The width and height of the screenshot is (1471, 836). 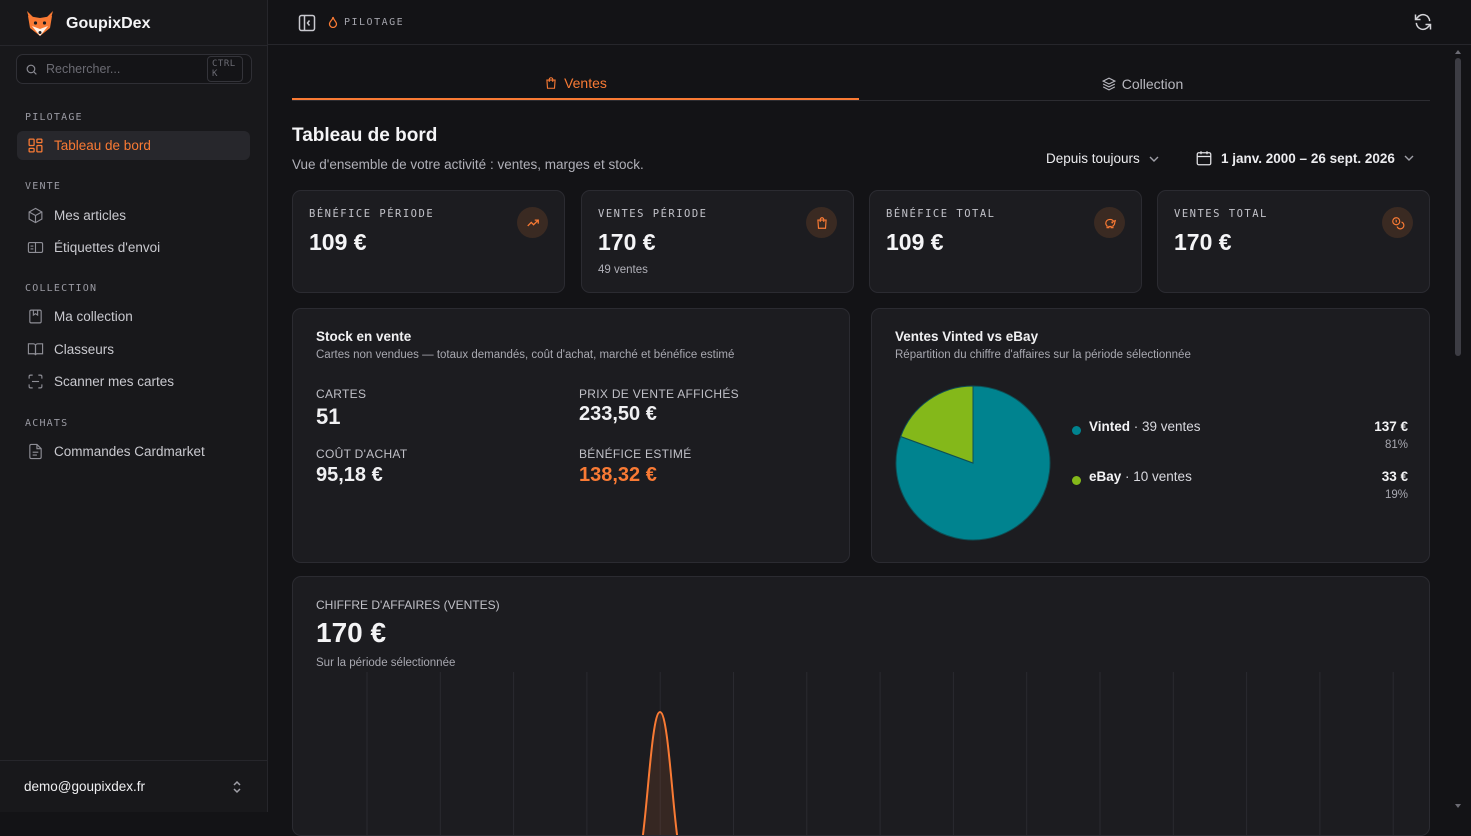 I want to click on sidebar-toggle-icon, so click(x=307, y=23).